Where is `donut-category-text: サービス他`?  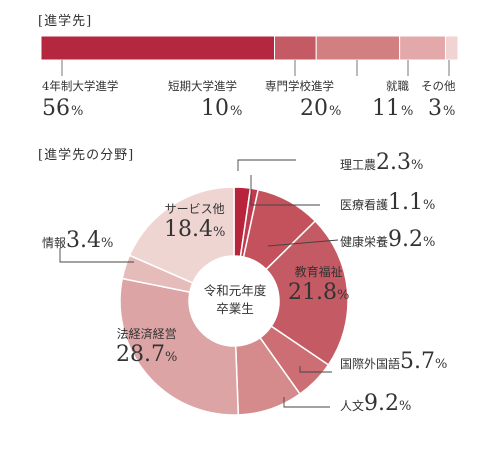
donut-category-text: サービス他 is located at coordinates (194, 209).